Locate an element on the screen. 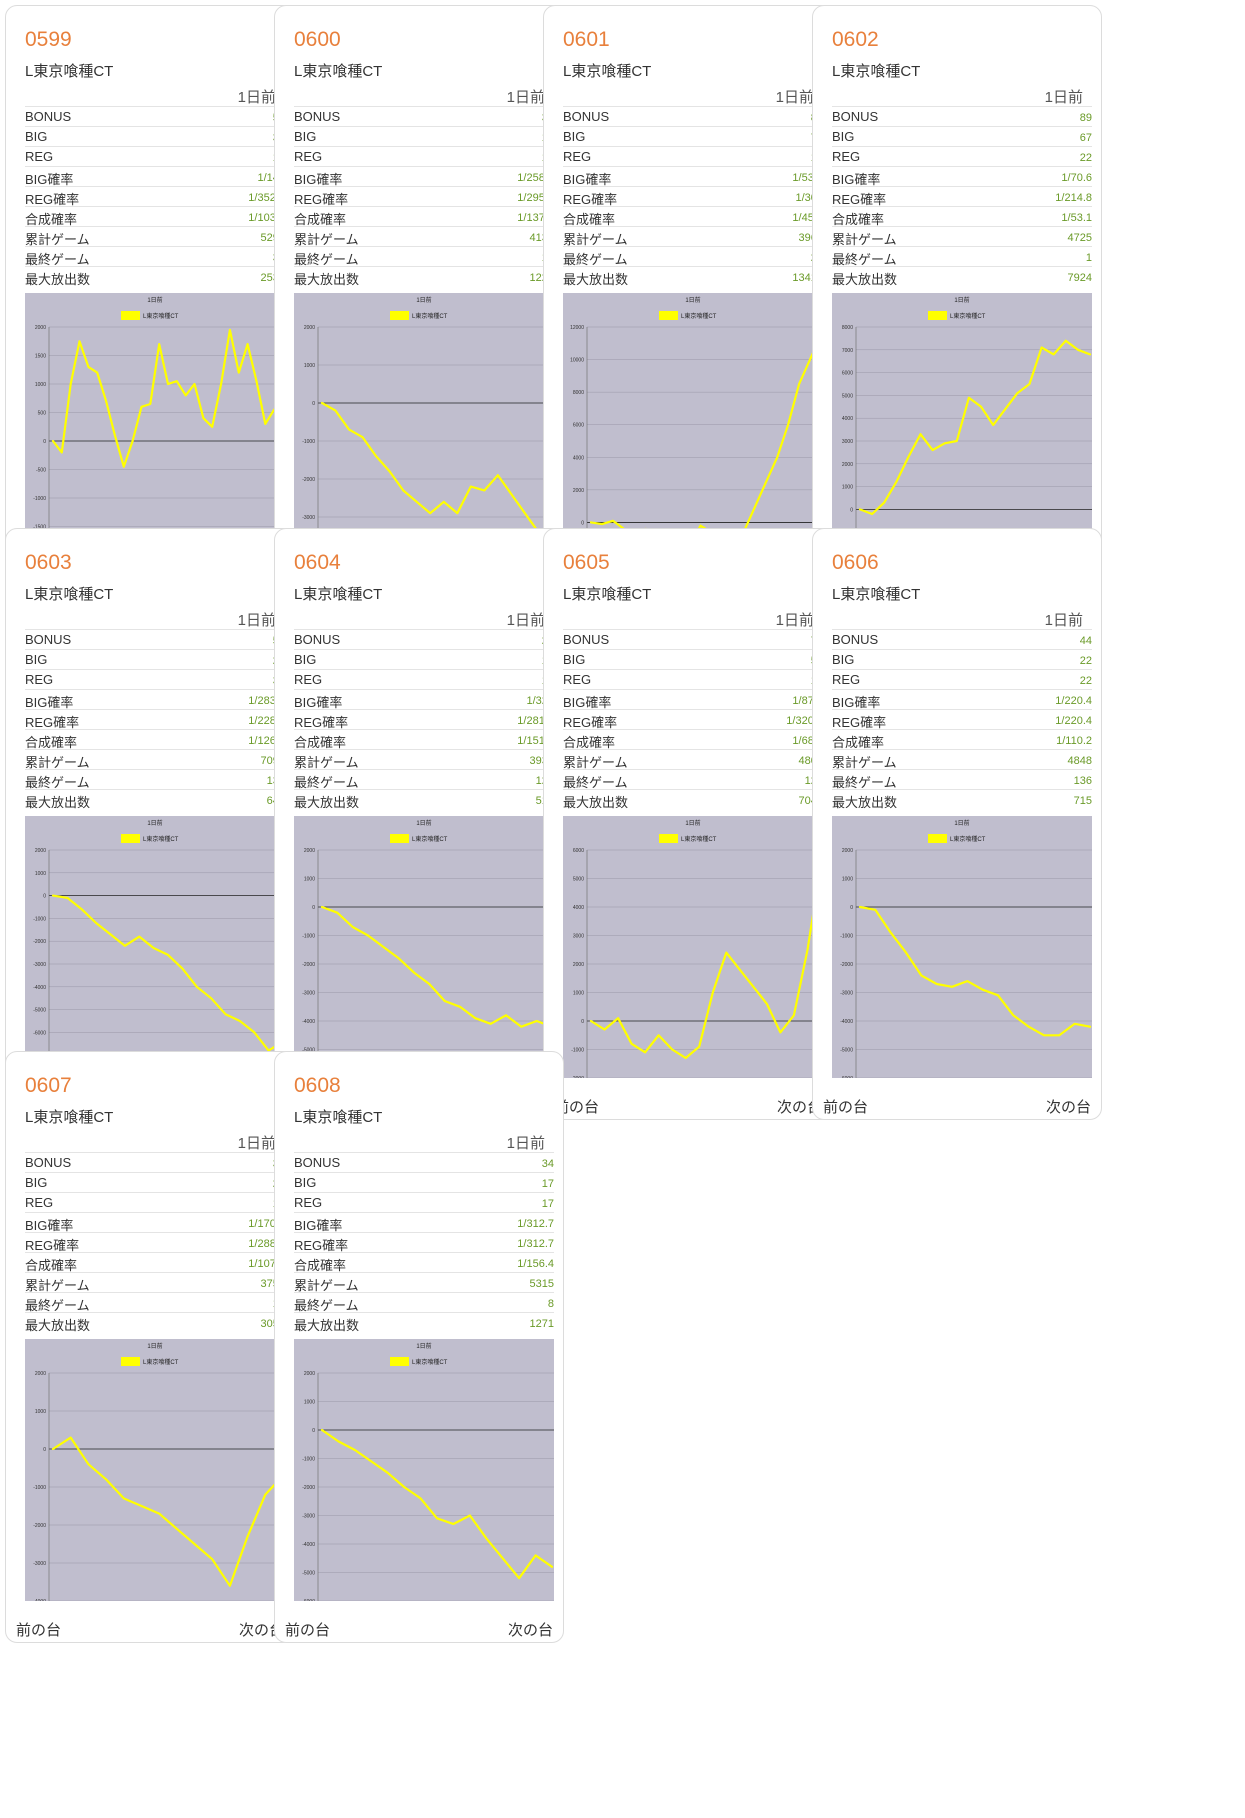 The height and width of the screenshot is (1818, 1245). stat-row: 累計ゲーム 4809 is located at coordinates (693, 759).